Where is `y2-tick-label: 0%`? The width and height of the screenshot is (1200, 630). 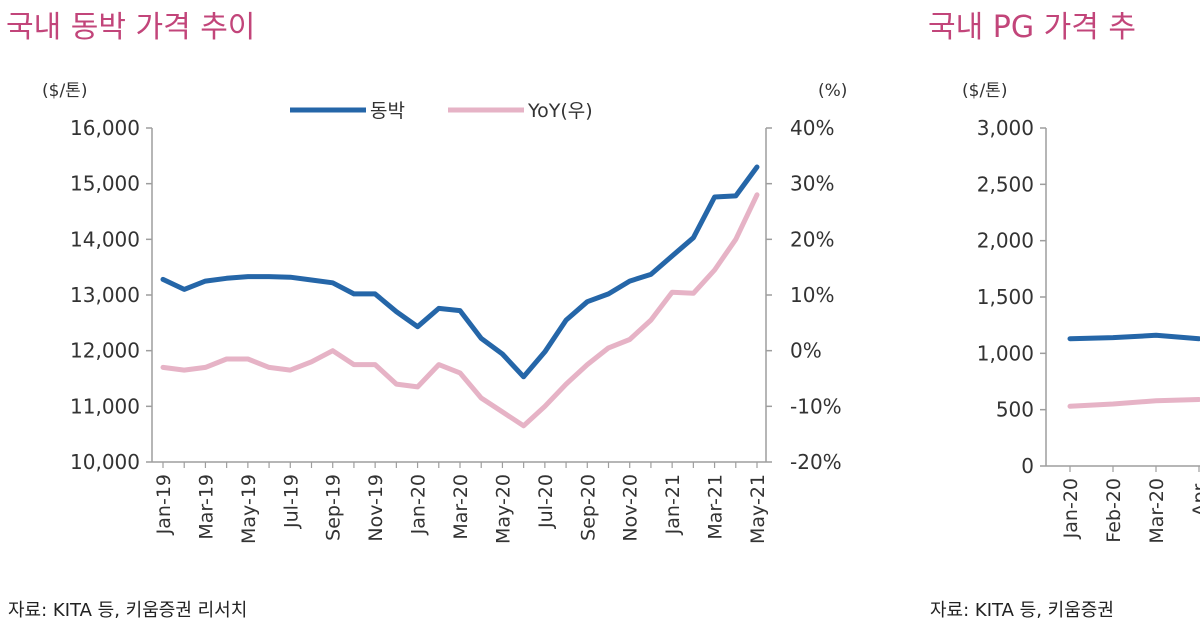 y2-tick-label: 0% is located at coordinates (806, 351).